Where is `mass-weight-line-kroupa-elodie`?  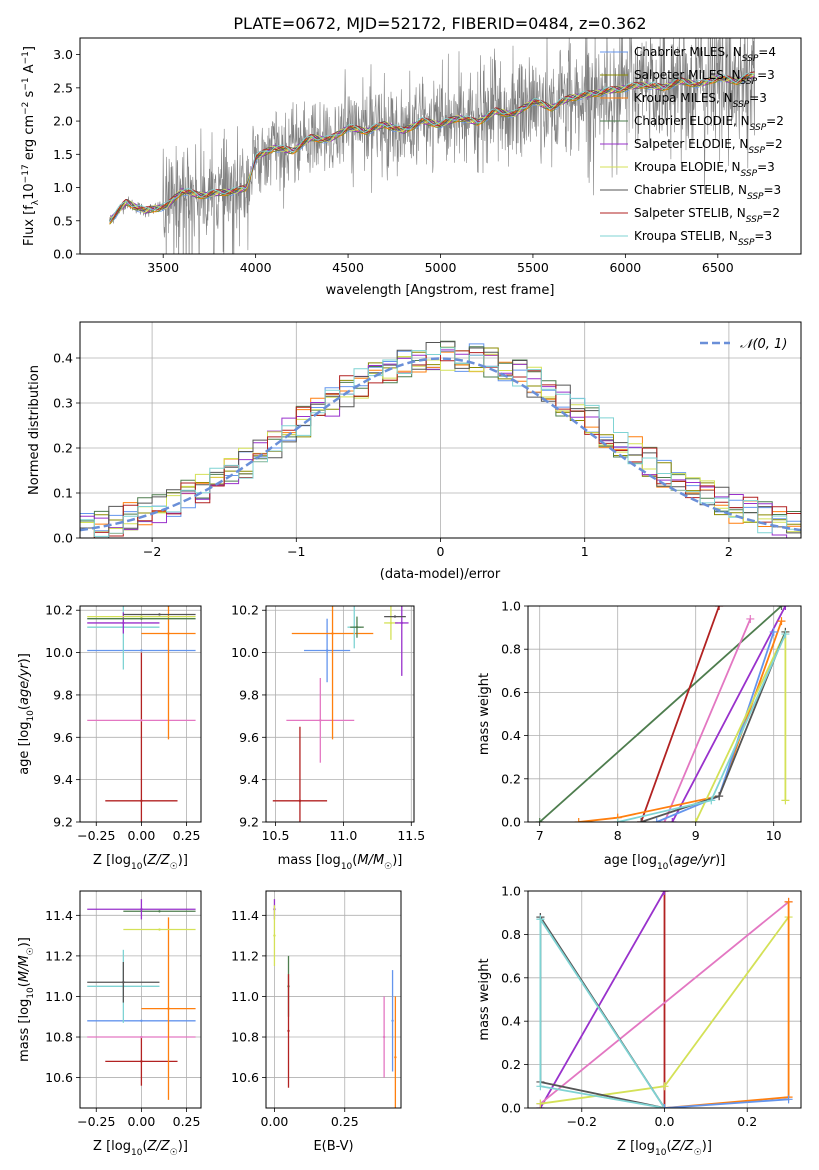 mass-weight-line-kroupa-elodie is located at coordinates (740, 726).